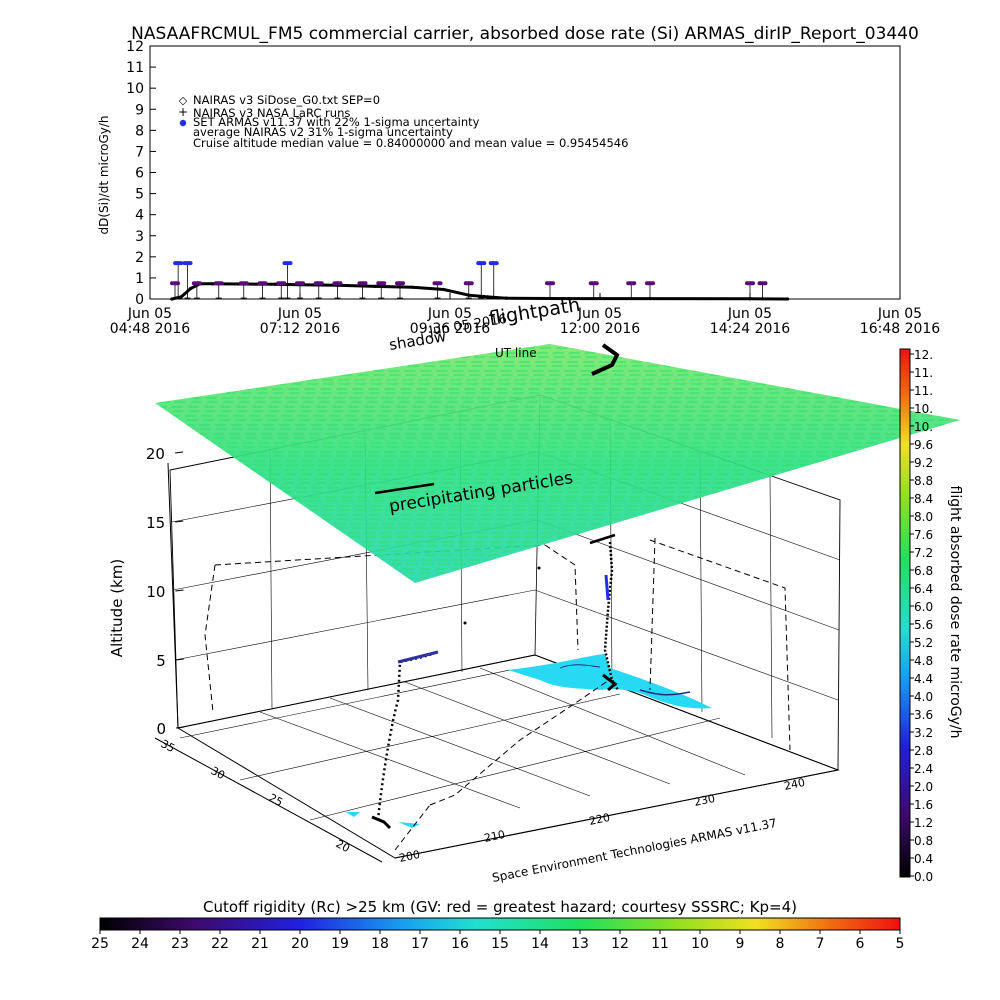 The image size is (1000, 1000). Describe the element at coordinates (923, 445) in the screenshot. I see `dose-colorbar-tick-label: 9.6` at that location.